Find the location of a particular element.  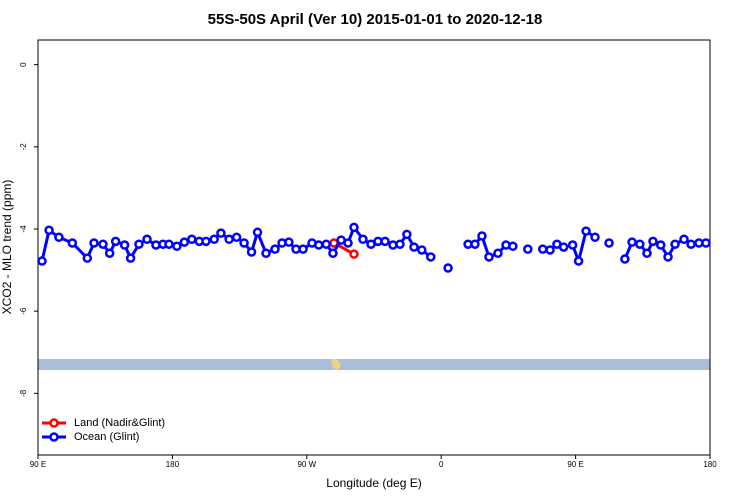

y-tick-label: -4 is located at coordinates (23, 229).